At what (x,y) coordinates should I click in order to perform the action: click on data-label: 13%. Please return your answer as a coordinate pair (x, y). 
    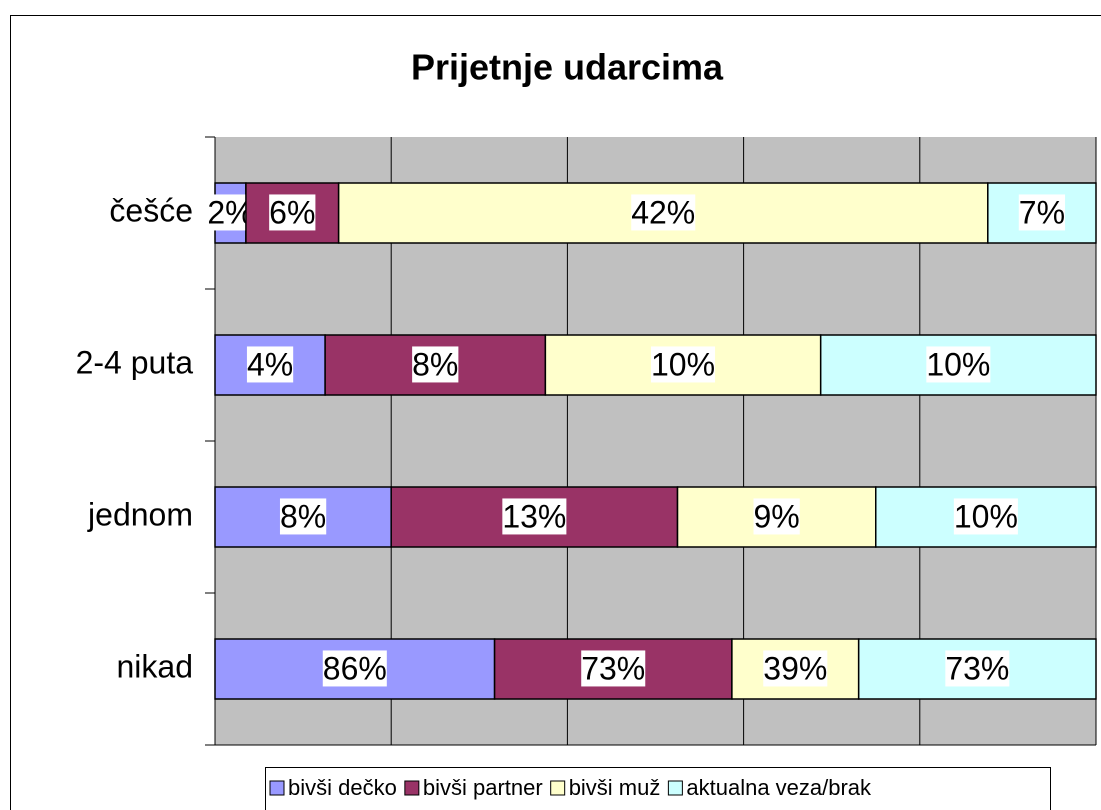
    Looking at the image, I should click on (534, 516).